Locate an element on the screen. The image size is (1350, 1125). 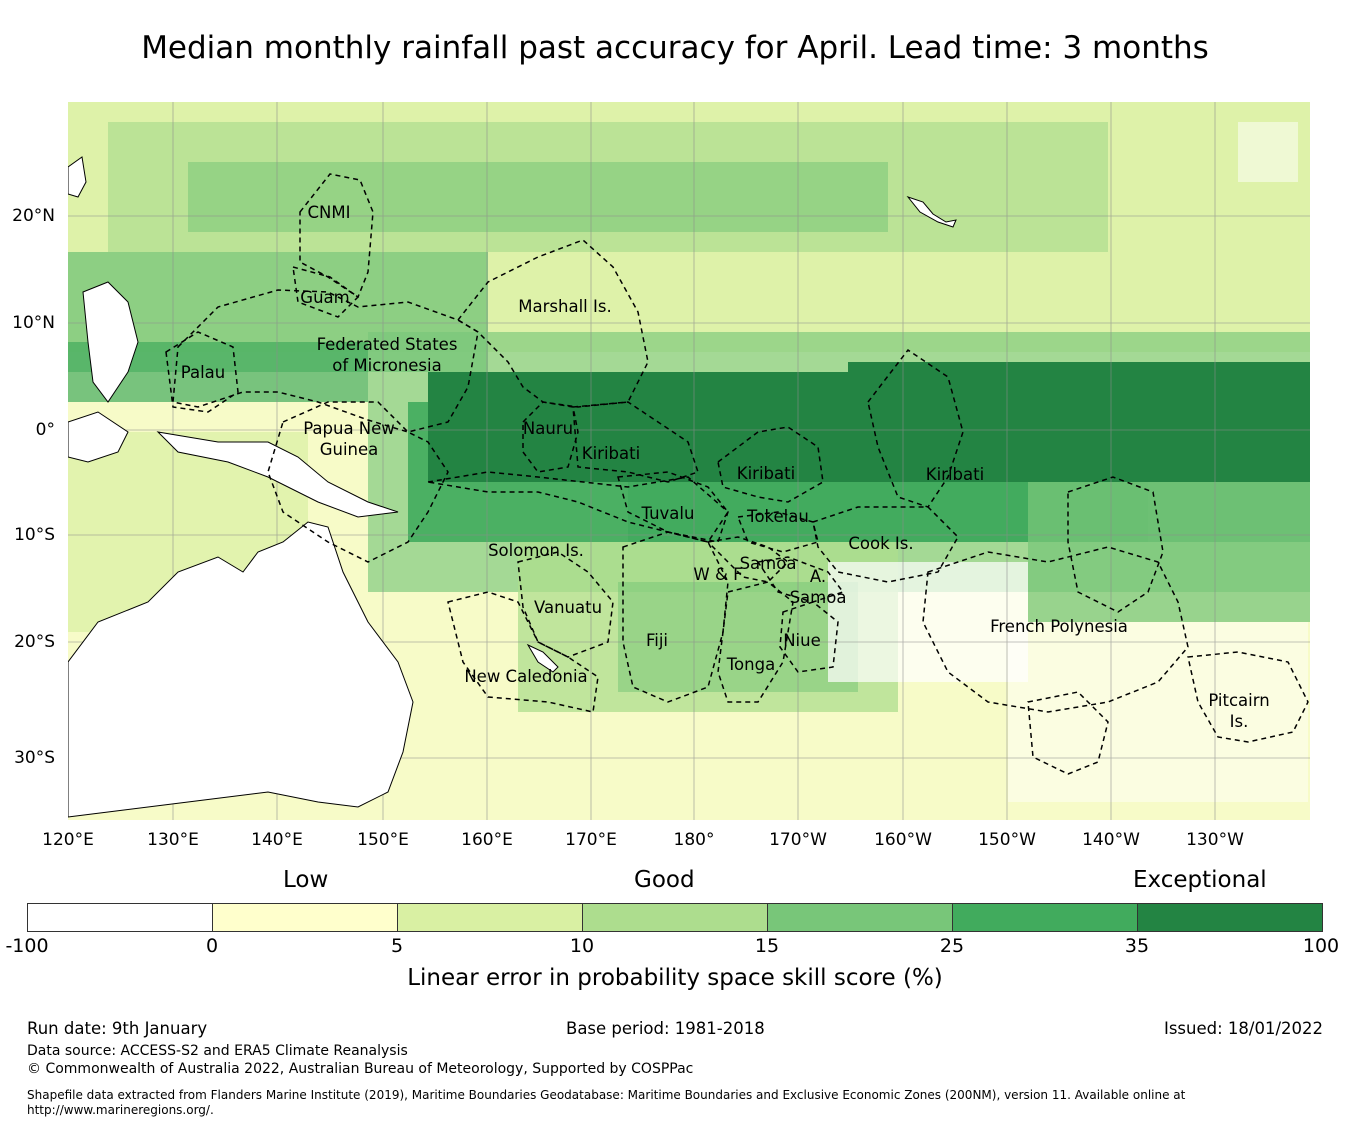
label-niue: Niue is located at coordinates (802, 640).